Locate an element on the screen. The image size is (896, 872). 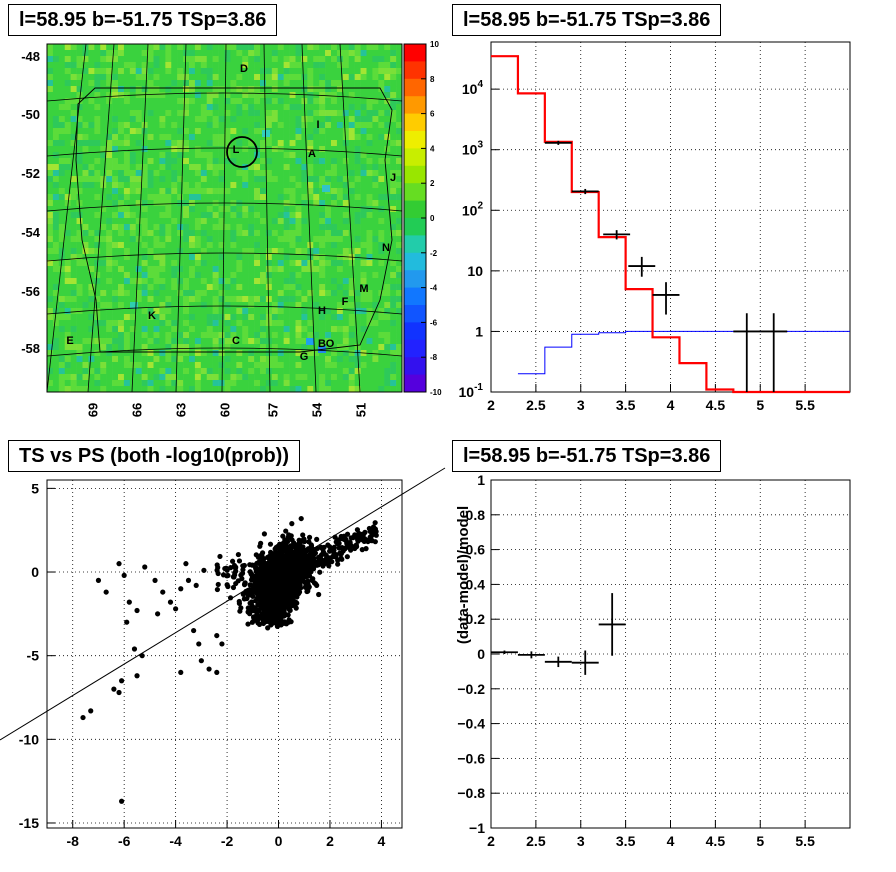
colorbar-swatch is located at coordinates (415, 244).